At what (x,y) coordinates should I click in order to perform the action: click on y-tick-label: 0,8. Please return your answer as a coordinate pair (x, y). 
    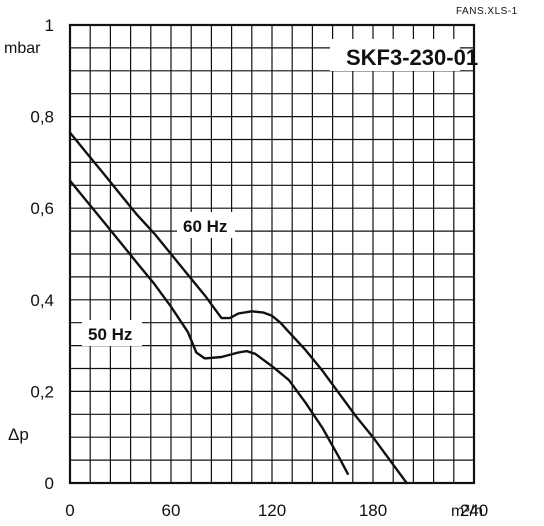
    Looking at the image, I should click on (42, 117).